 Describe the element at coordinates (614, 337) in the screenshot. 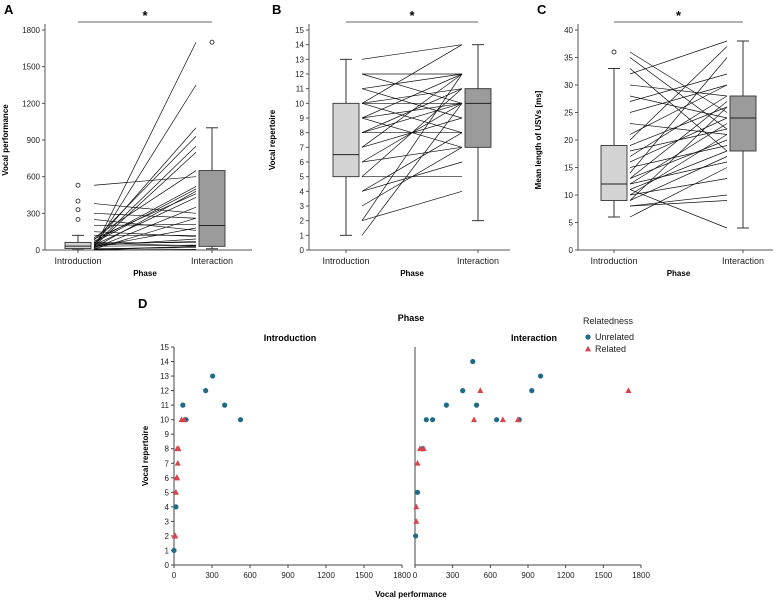

I see `legend-label-unrelated: Unrelated` at that location.